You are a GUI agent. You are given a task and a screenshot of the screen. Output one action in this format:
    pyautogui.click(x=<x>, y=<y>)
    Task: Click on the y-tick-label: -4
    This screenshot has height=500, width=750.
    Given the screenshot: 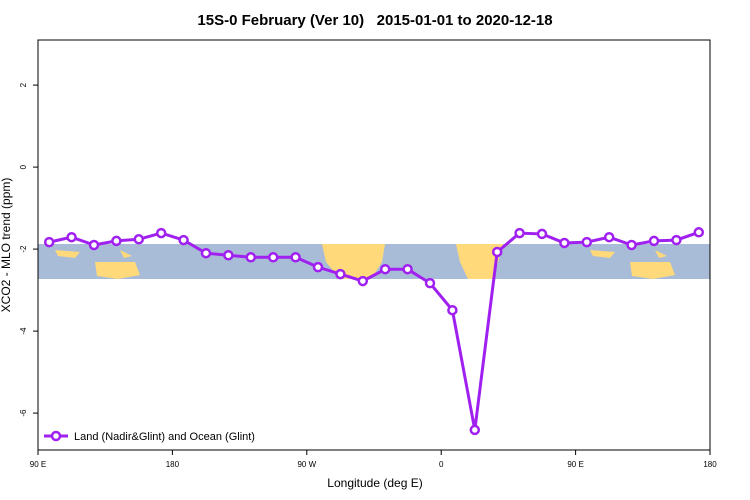 What is the action you would take?
    pyautogui.click(x=23, y=331)
    